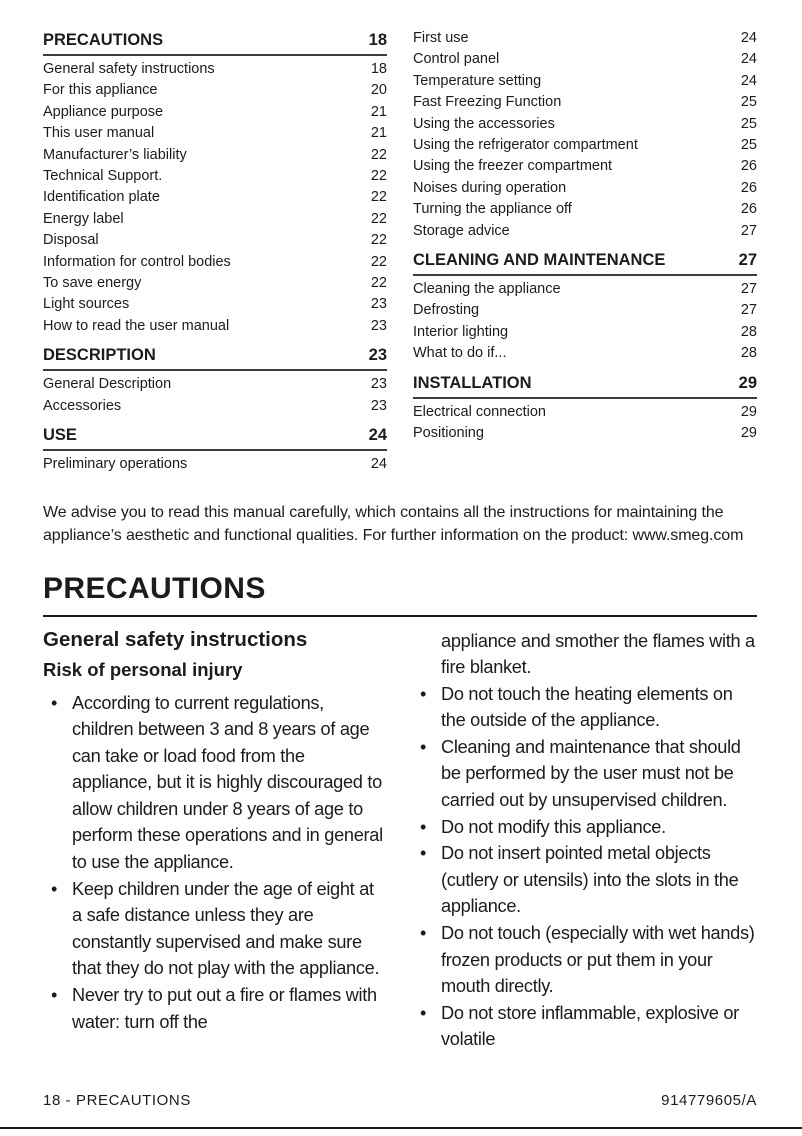 This screenshot has width=802, height=1136. What do you see at coordinates (99, 133) in the screenshot?
I see `toc-label: This user manual` at bounding box center [99, 133].